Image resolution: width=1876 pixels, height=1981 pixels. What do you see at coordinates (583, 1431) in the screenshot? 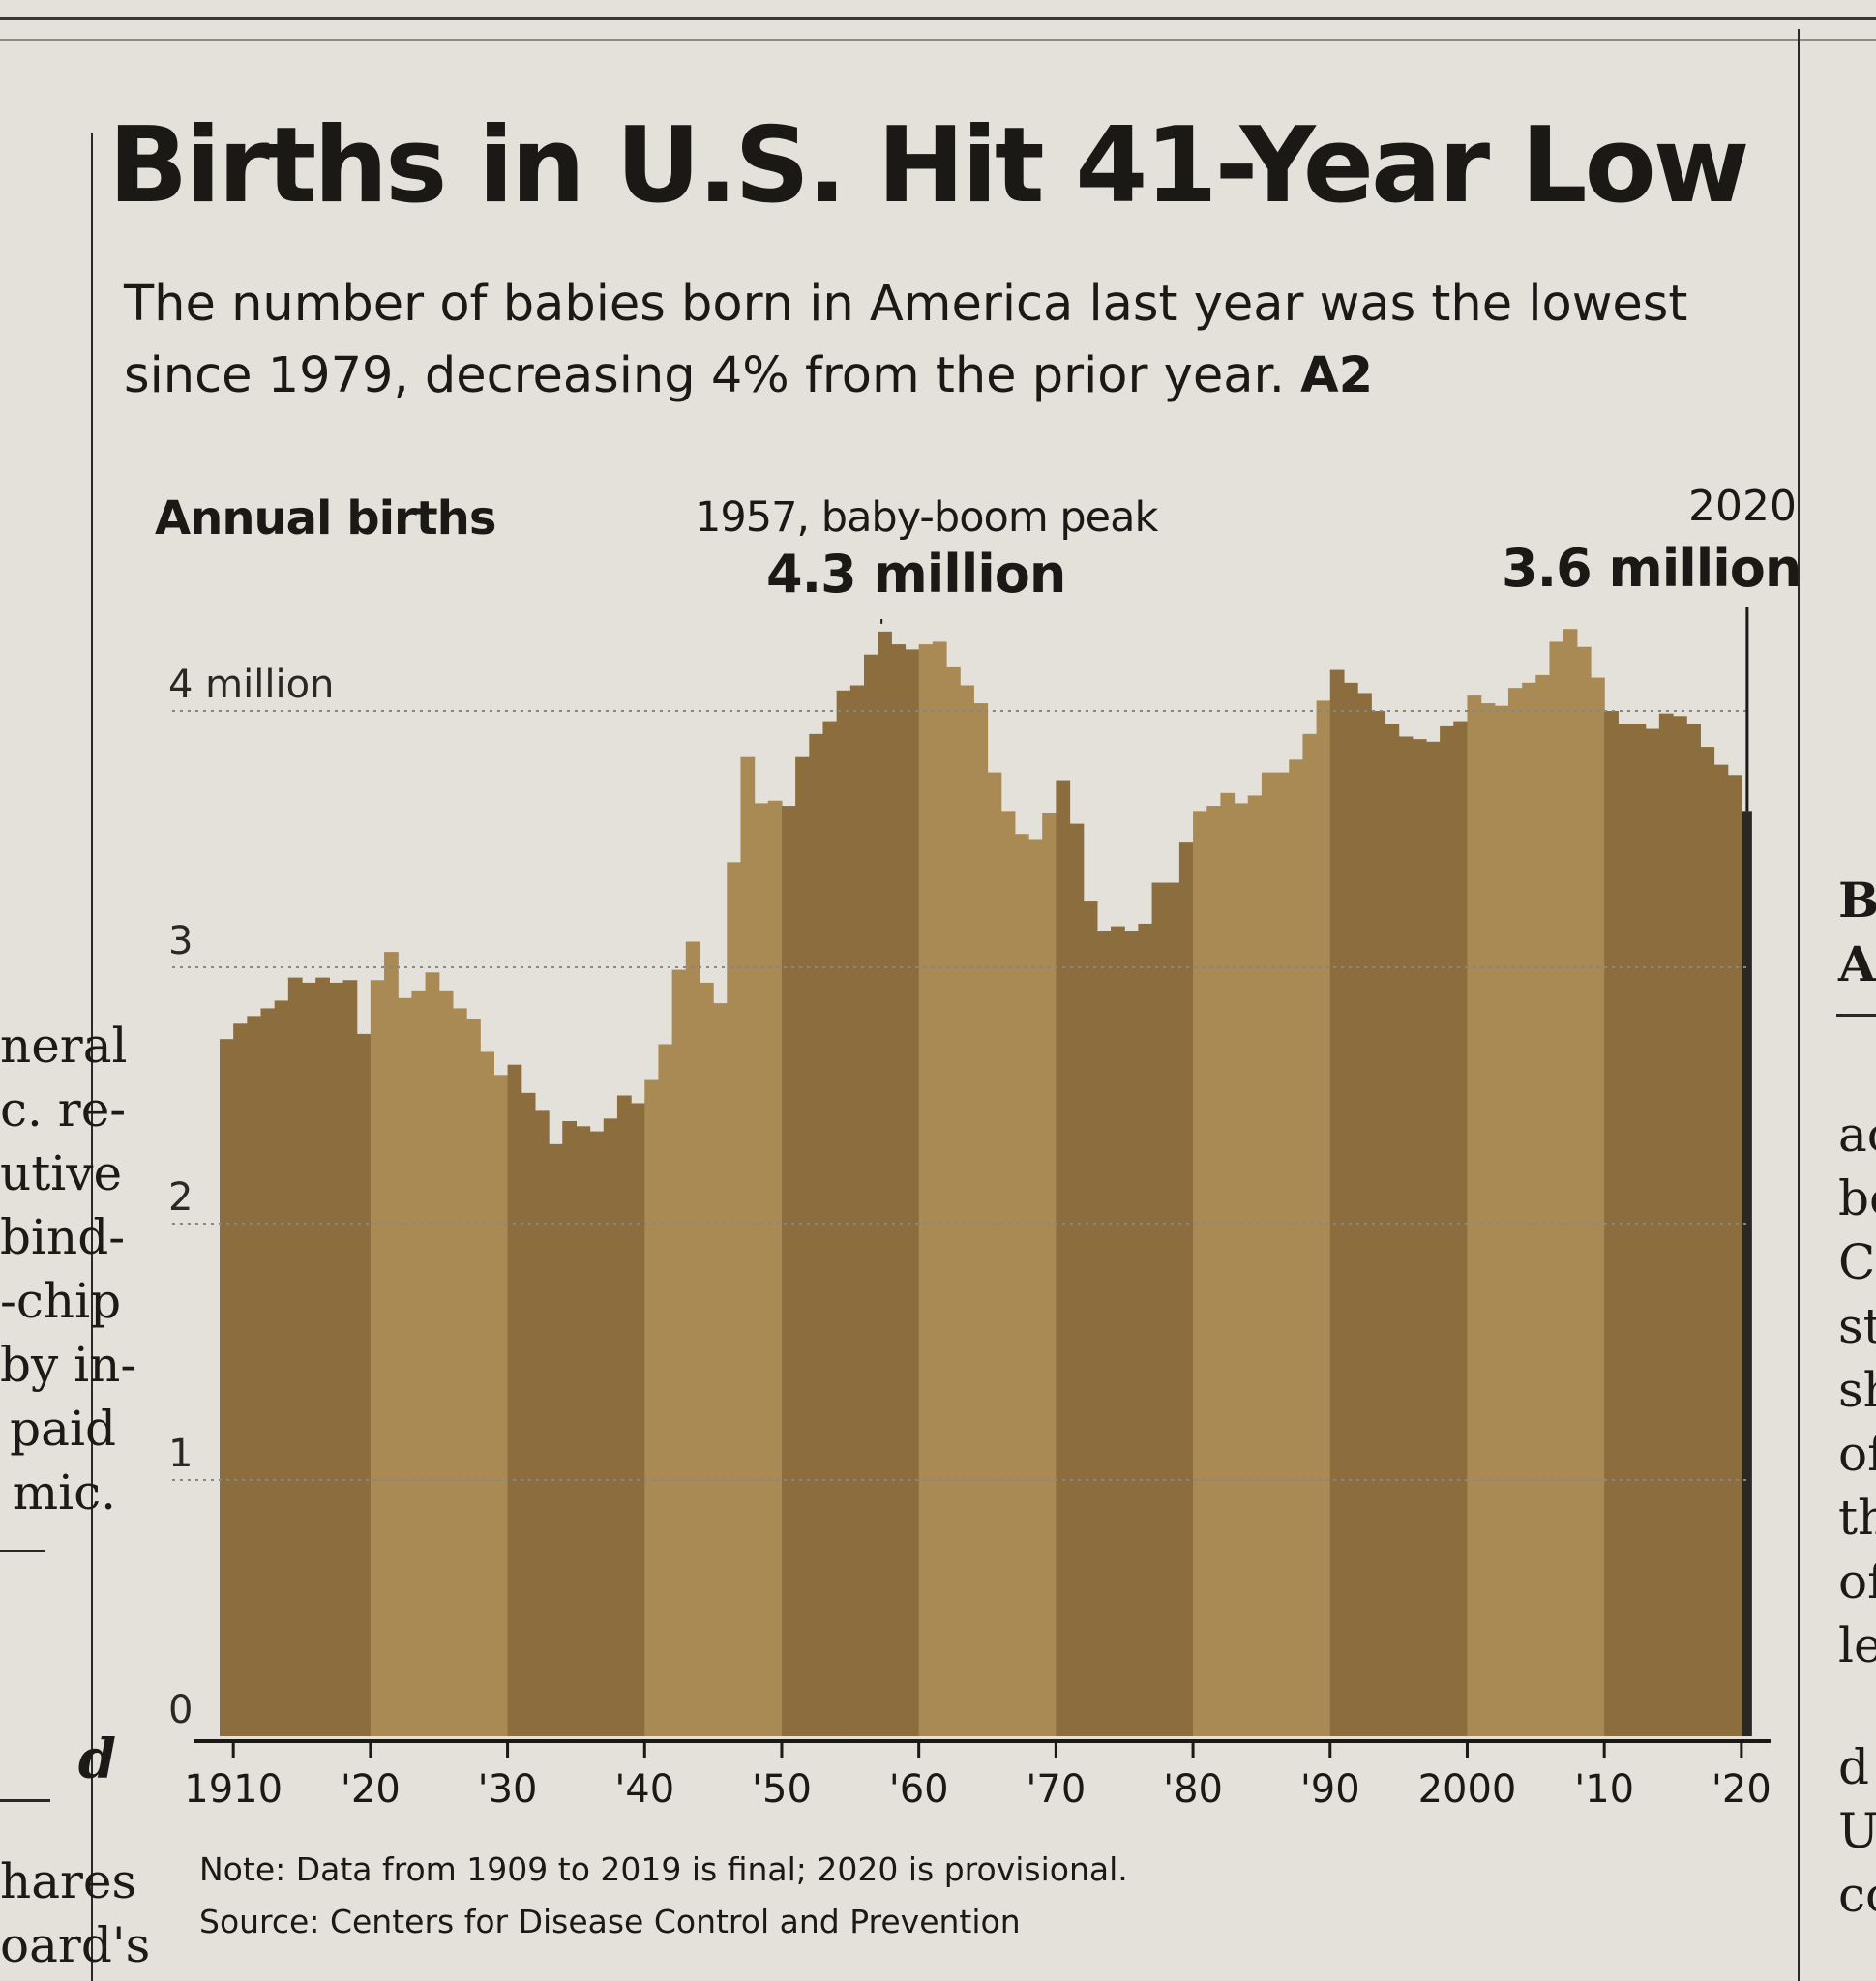
I see `bar-year-1935` at bounding box center [583, 1431].